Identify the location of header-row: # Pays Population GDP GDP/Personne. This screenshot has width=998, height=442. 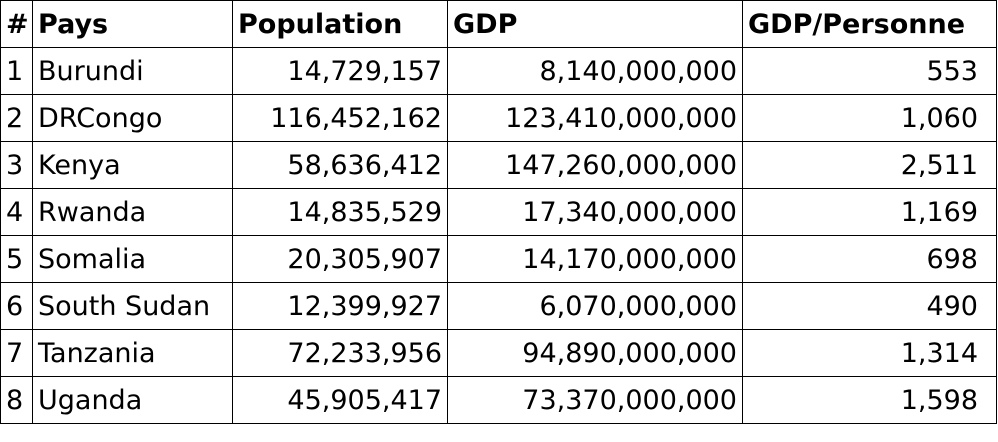
(498, 24).